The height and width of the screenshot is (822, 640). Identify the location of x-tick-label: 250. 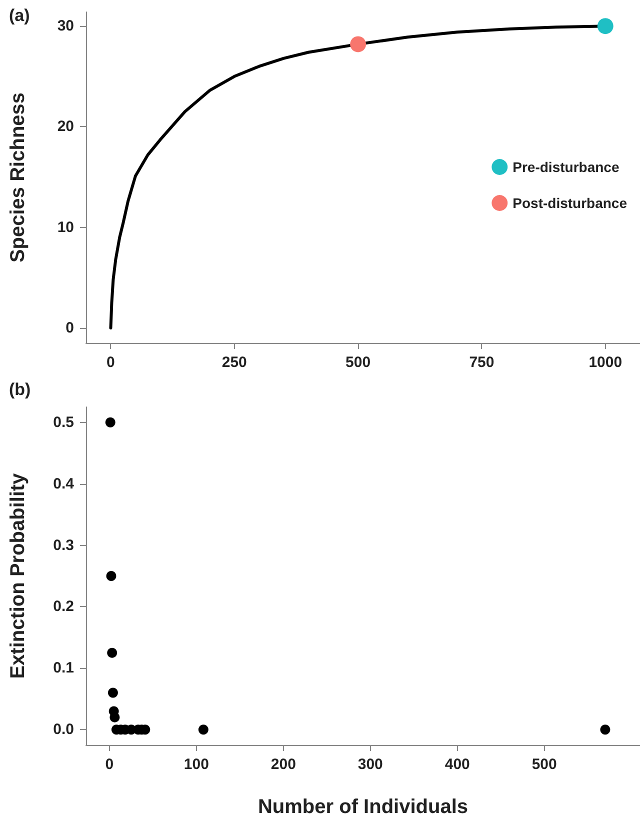
(234, 362).